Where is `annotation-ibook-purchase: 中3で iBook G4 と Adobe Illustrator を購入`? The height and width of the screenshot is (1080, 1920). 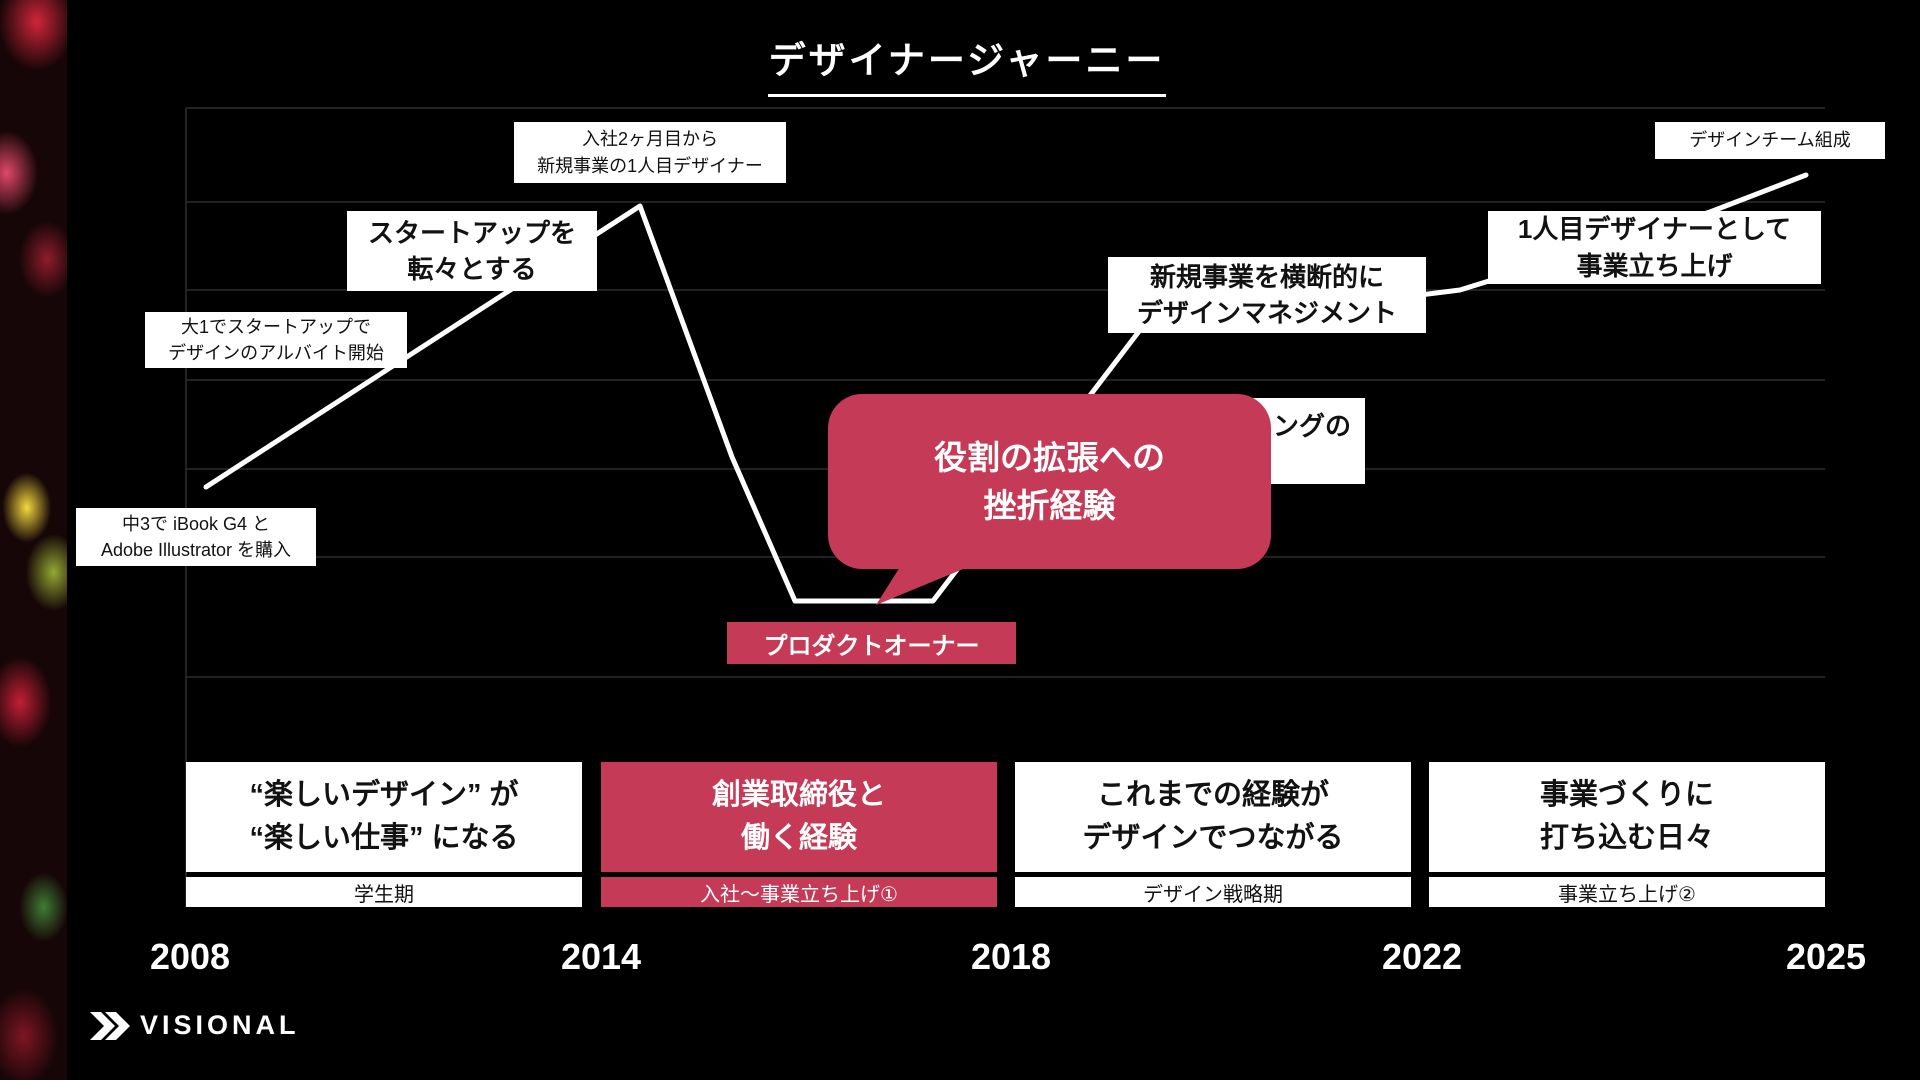 annotation-ibook-purchase: 中3で iBook G4 と Adobe Illustrator を購入 is located at coordinates (196, 537).